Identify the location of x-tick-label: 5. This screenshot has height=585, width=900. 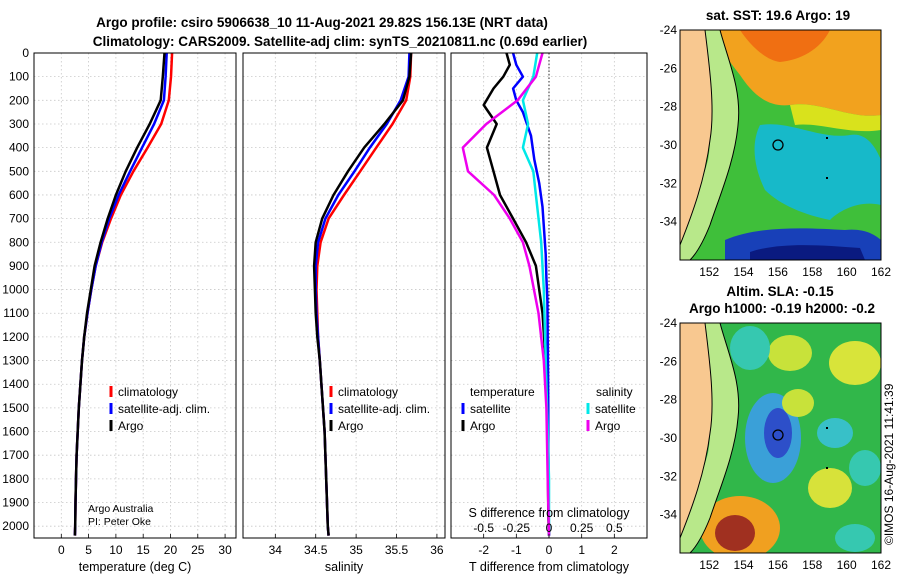
(88, 550).